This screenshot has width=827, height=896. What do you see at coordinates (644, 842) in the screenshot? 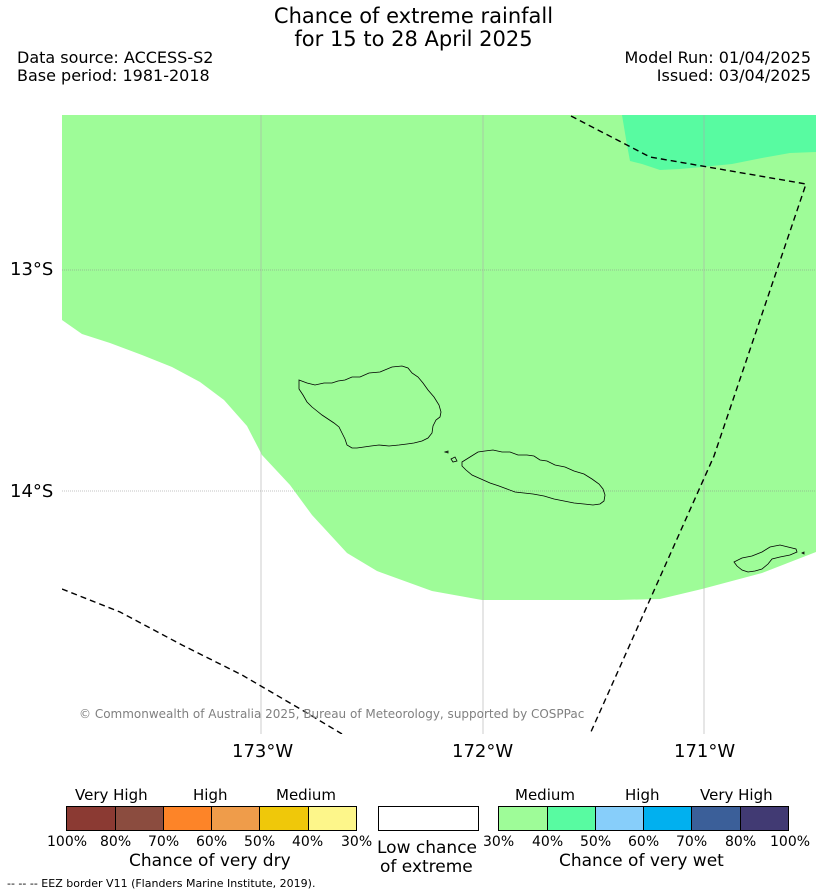
I see `wet-tick: 60%` at bounding box center [644, 842].